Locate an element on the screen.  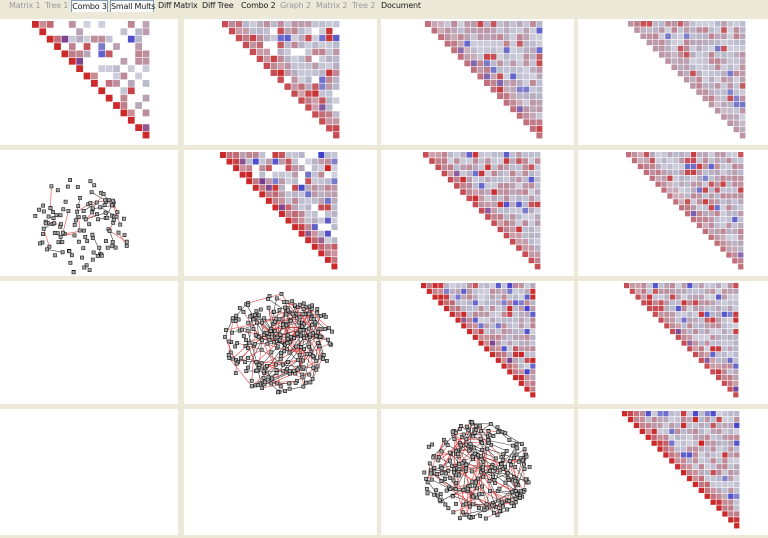
tab-diff-matrix: Diff Matrix is located at coordinates (178, 5).